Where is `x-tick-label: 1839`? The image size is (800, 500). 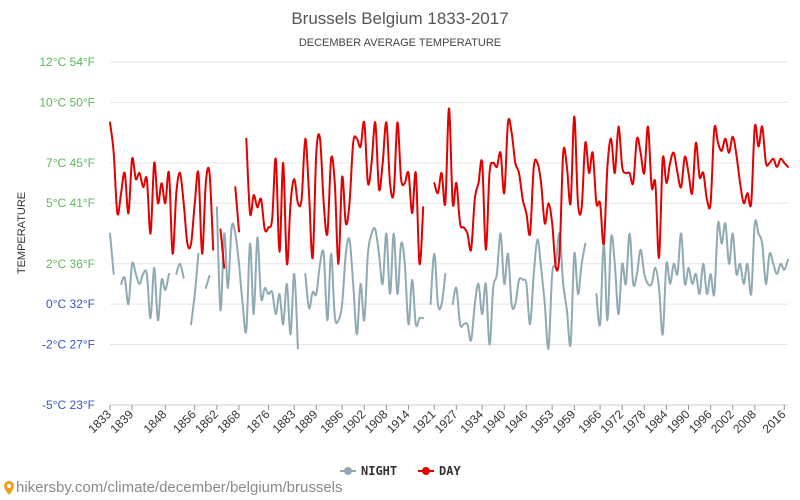 x-tick-label: 1839 is located at coordinates (121, 421).